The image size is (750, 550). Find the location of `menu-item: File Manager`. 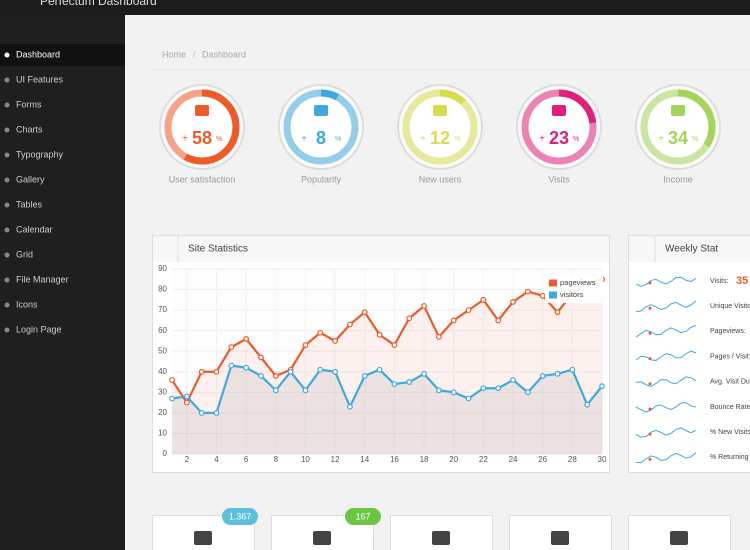

menu-item: File Manager is located at coordinates (42, 279).